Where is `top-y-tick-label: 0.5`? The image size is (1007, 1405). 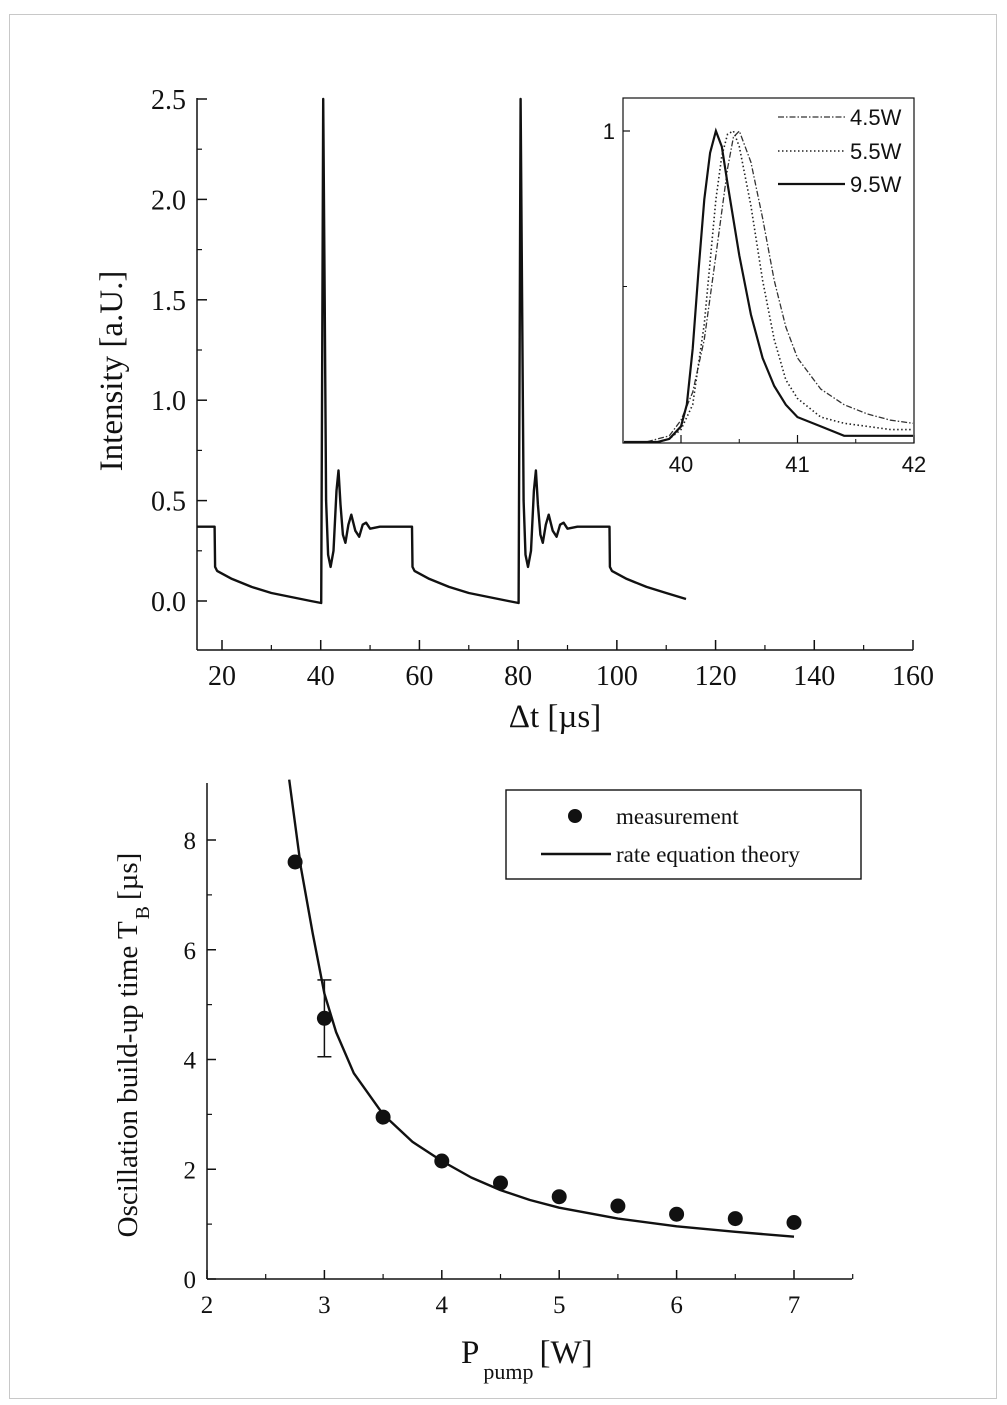 top-y-tick-label: 0.5 is located at coordinates (168, 502).